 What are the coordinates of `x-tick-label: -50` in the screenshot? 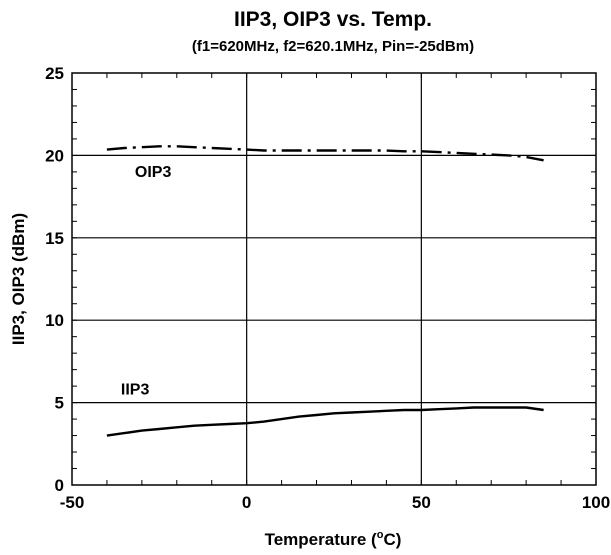 It's located at (72, 502).